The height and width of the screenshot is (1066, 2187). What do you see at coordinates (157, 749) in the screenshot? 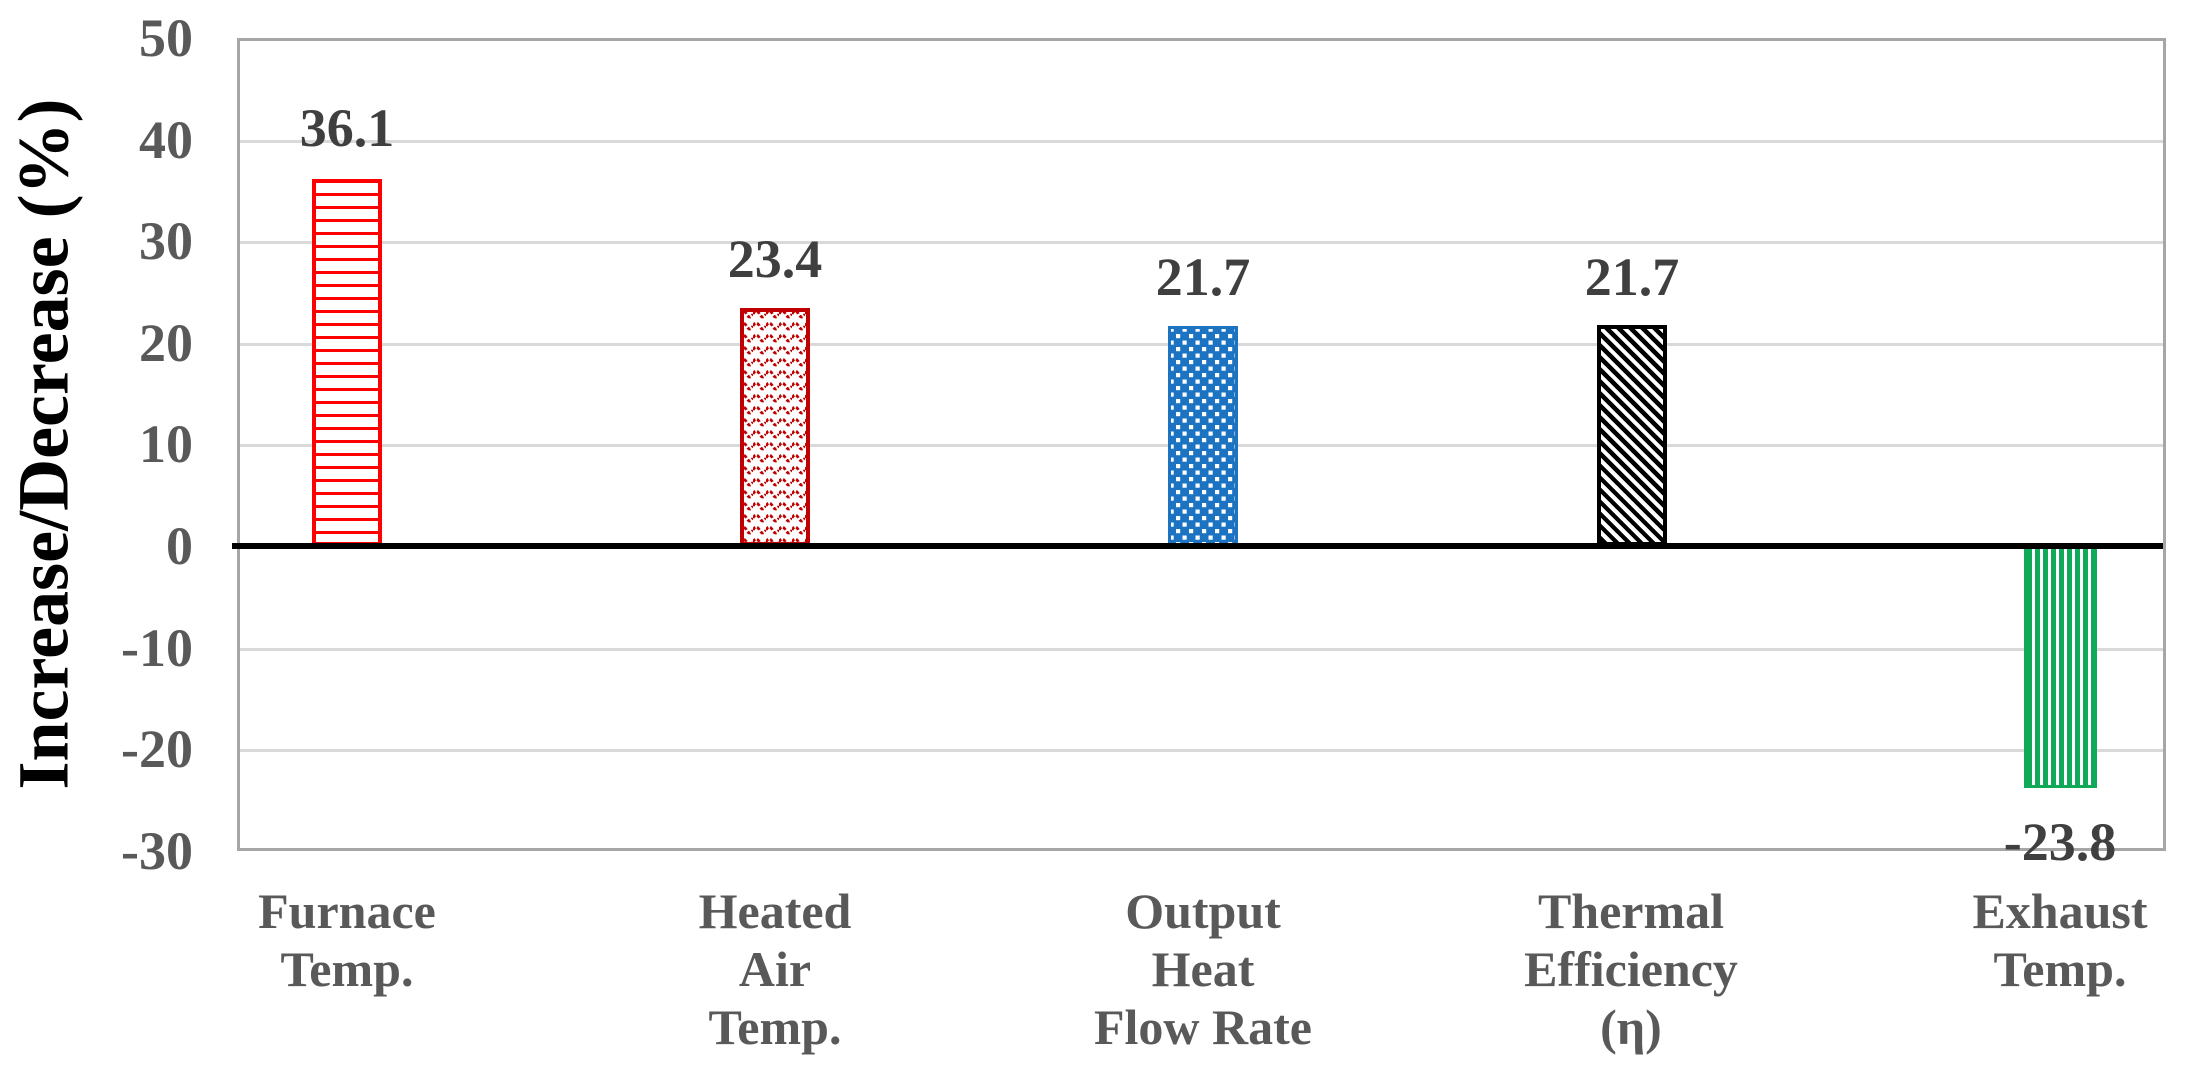
I see `y-tick-neg20: -20` at bounding box center [157, 749].